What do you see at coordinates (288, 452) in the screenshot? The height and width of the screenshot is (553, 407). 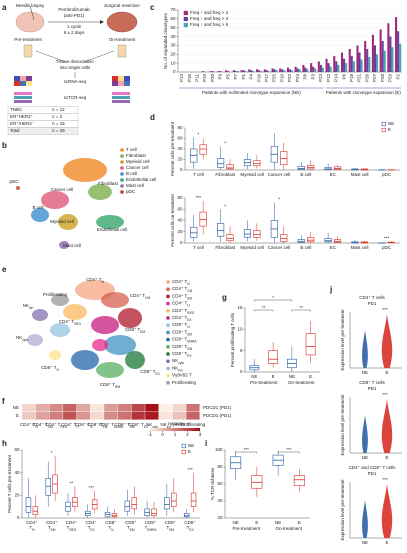 I see `comparison-bracket` at bounding box center [288, 452].